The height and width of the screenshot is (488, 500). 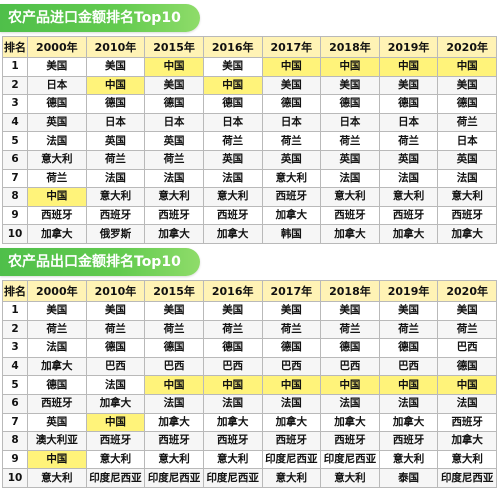 I want to click on rank-cell: 3, so click(x=15, y=104).